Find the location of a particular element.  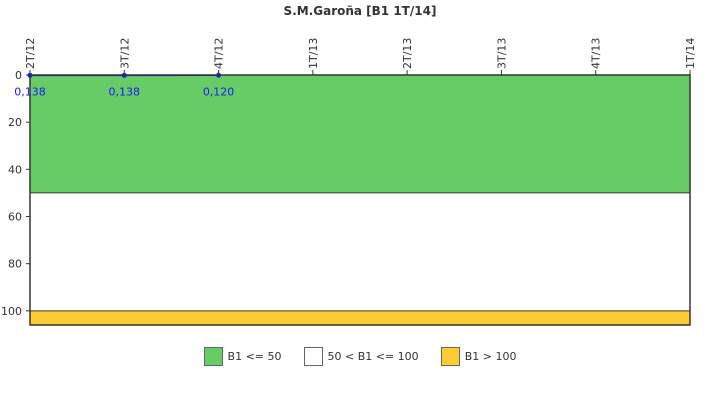

data-label: 0,120 is located at coordinates (219, 91).